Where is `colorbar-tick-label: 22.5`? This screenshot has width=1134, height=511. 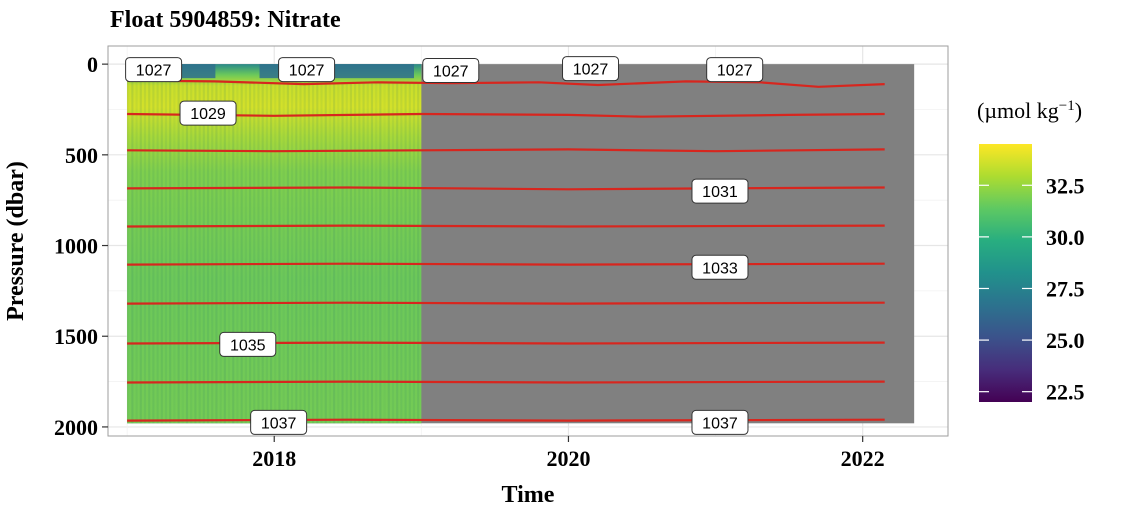
colorbar-tick-label: 22.5 is located at coordinates (1065, 392).